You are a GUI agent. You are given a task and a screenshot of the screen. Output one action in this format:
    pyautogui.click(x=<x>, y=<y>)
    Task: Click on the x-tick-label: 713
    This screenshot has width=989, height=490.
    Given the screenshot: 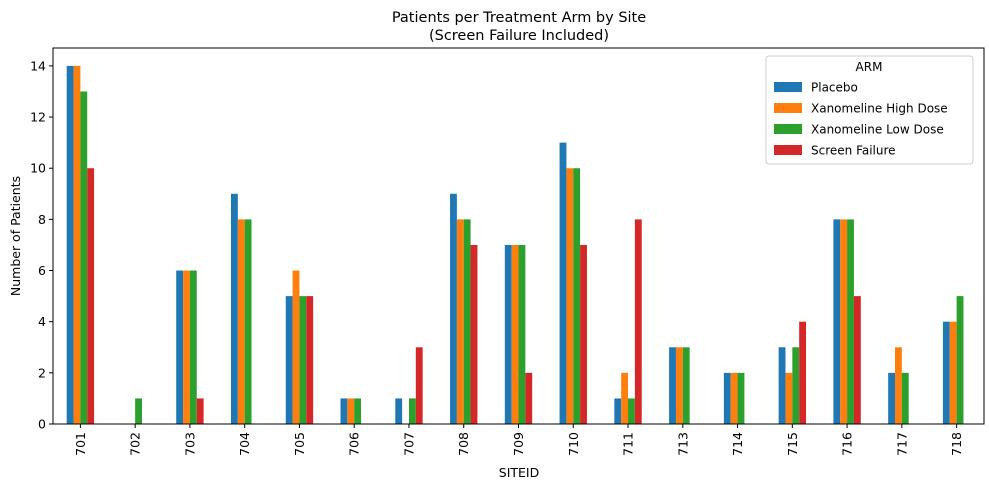 What is the action you would take?
    pyautogui.click(x=682, y=444)
    